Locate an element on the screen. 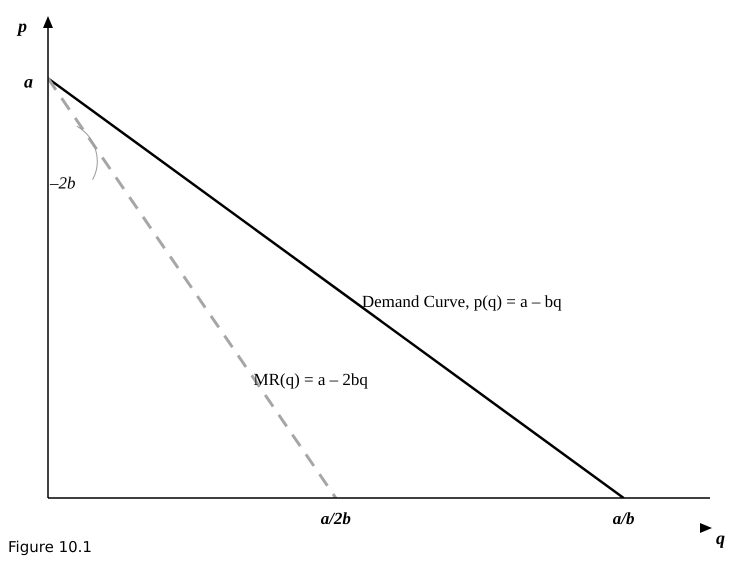 The height and width of the screenshot is (566, 738). x-tick-label: a/2b is located at coordinates (335, 518).